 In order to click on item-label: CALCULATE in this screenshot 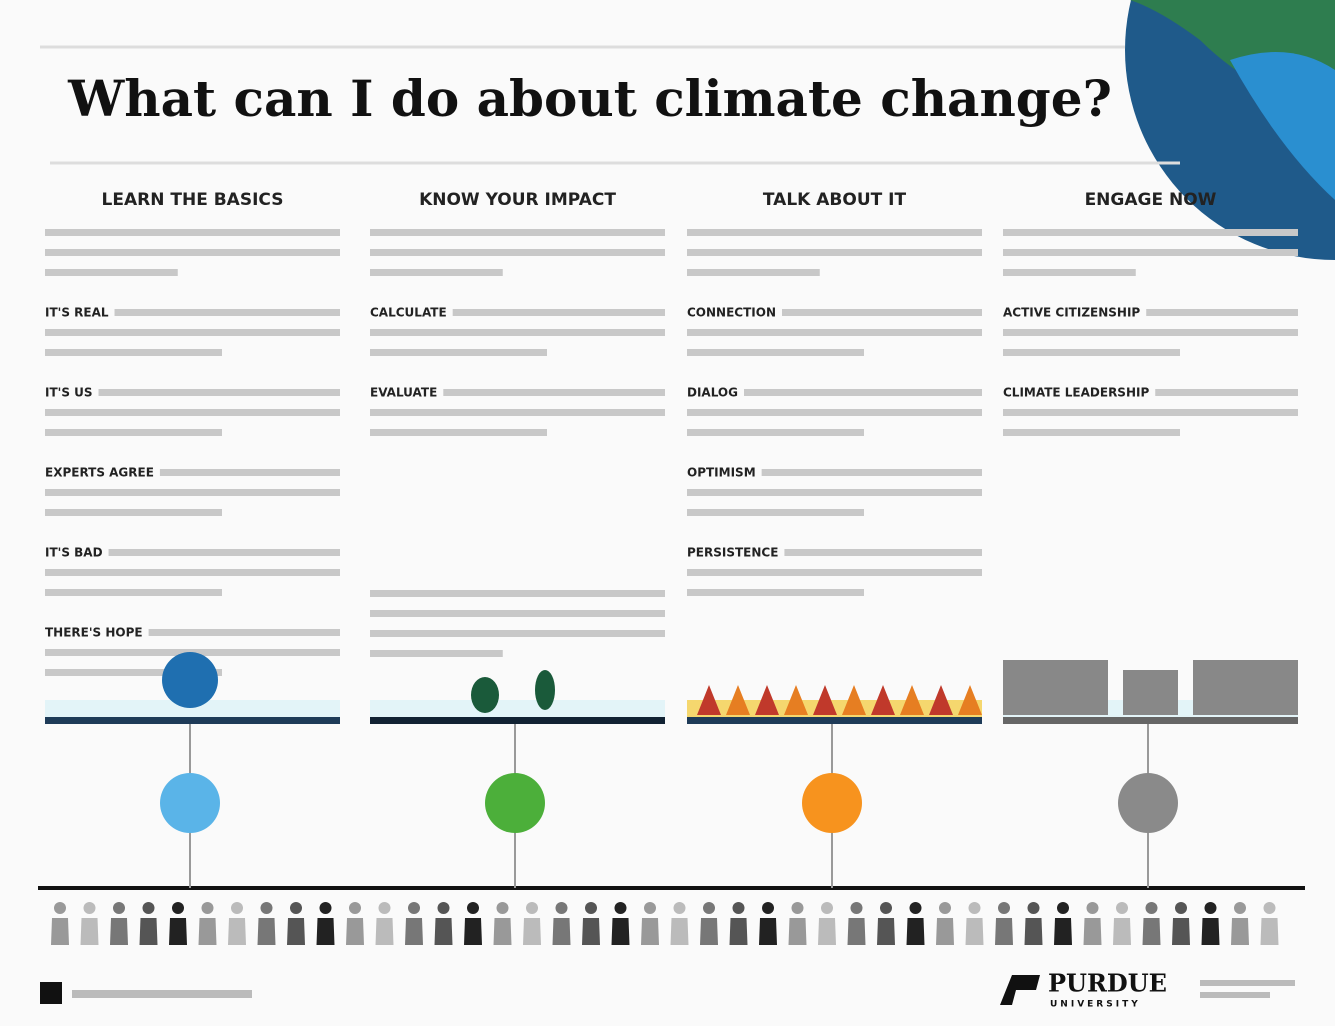, I will do `click(408, 313)`.